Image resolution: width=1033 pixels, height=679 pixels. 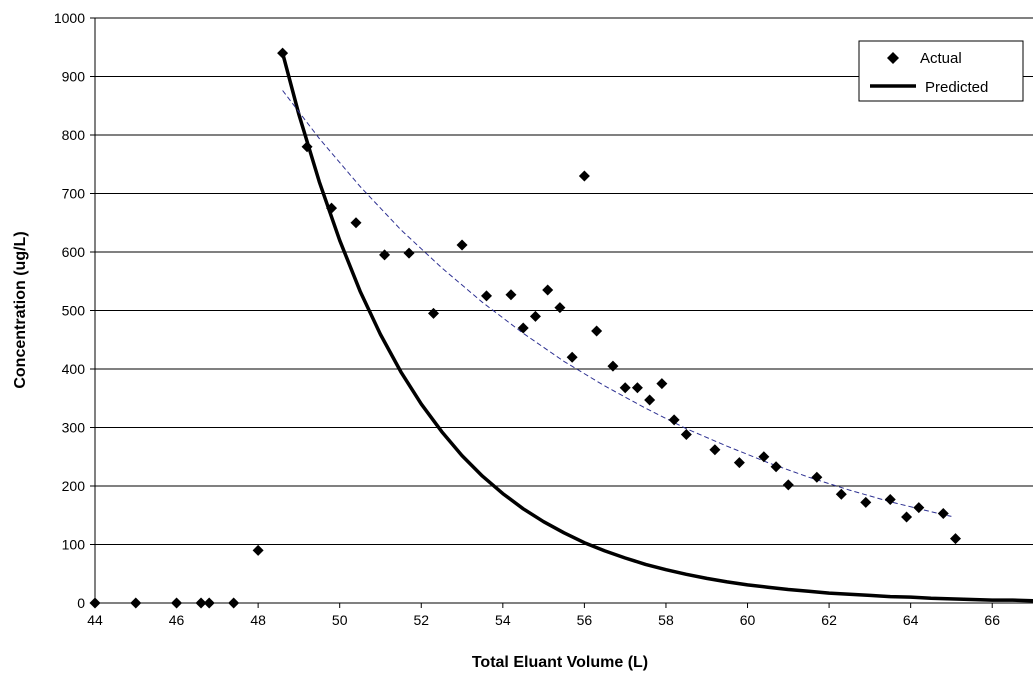 What do you see at coordinates (560, 662) in the screenshot?
I see `x-axis-title: Total Eluant Volume (L)` at bounding box center [560, 662].